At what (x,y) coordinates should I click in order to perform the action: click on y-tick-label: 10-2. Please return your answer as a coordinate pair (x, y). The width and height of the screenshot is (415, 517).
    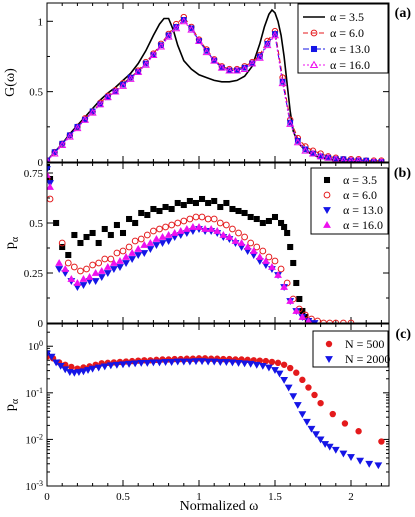
    Looking at the image, I should click on (34, 439).